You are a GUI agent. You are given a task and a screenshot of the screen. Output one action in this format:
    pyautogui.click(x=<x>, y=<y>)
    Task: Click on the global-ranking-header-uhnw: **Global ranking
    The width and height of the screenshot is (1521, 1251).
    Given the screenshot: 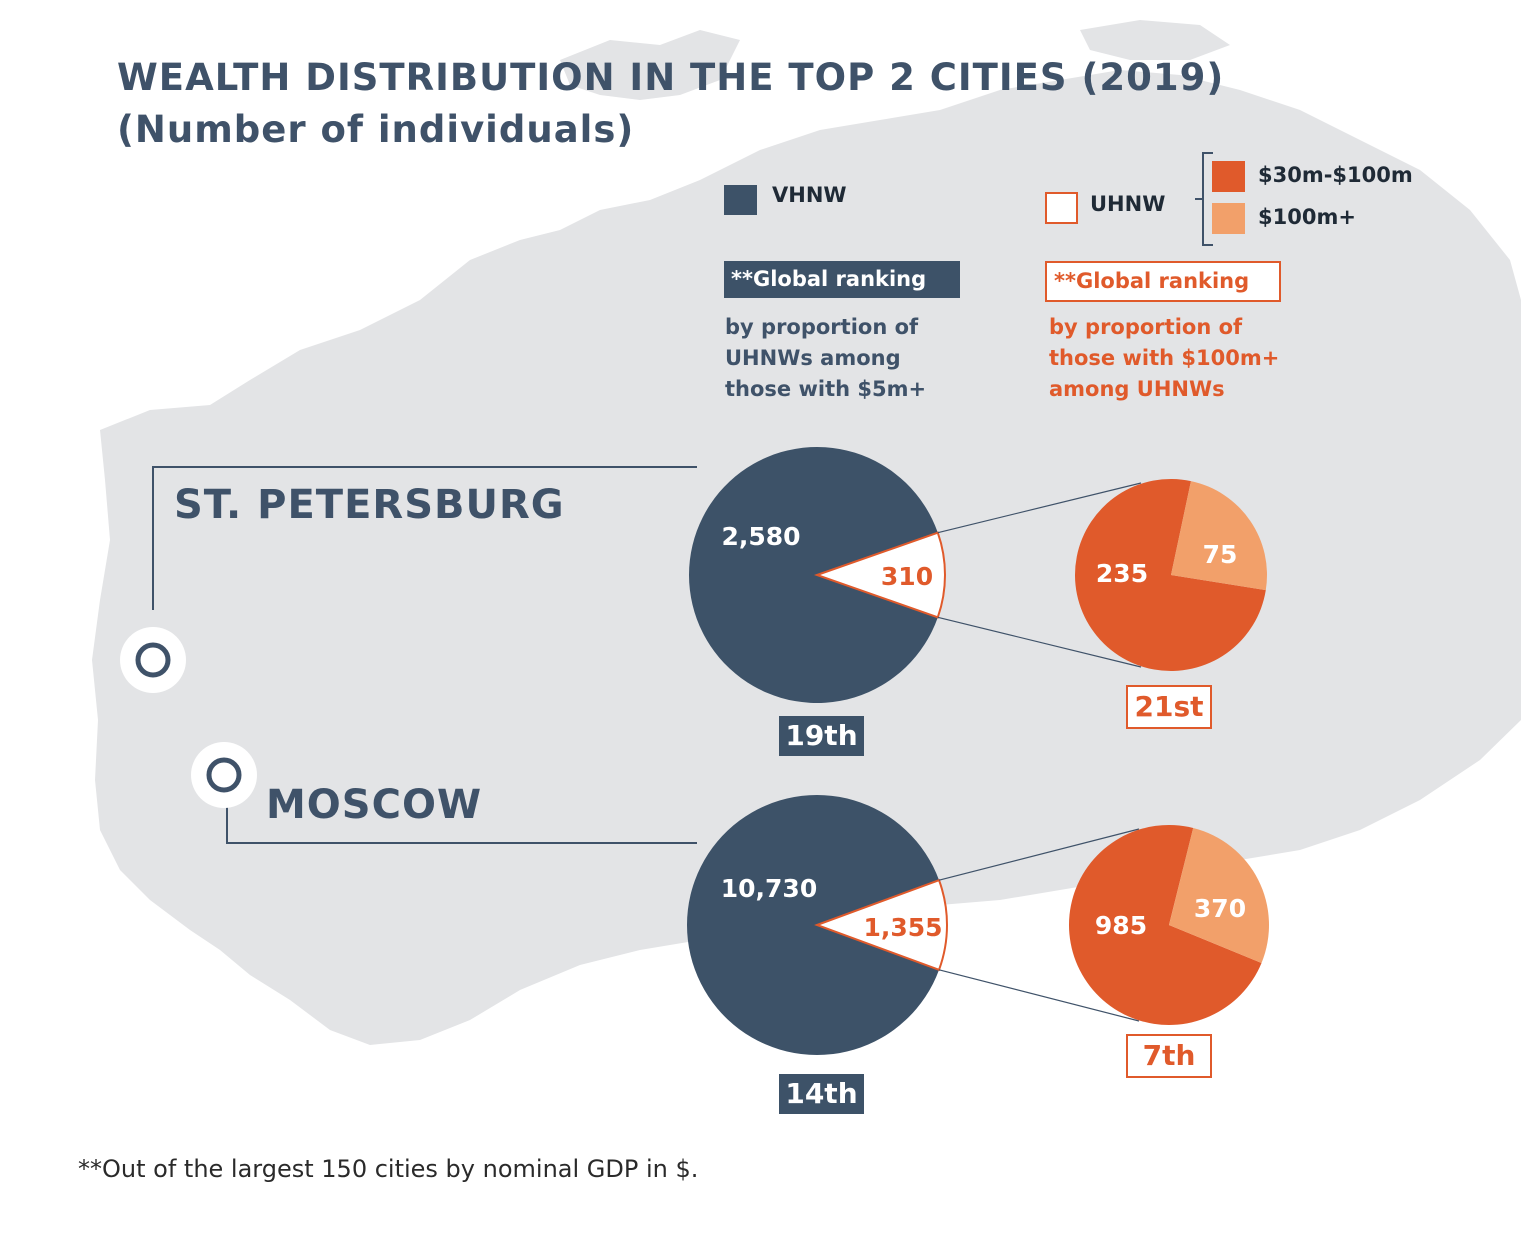 What is the action you would take?
    pyautogui.click(x=1163, y=281)
    